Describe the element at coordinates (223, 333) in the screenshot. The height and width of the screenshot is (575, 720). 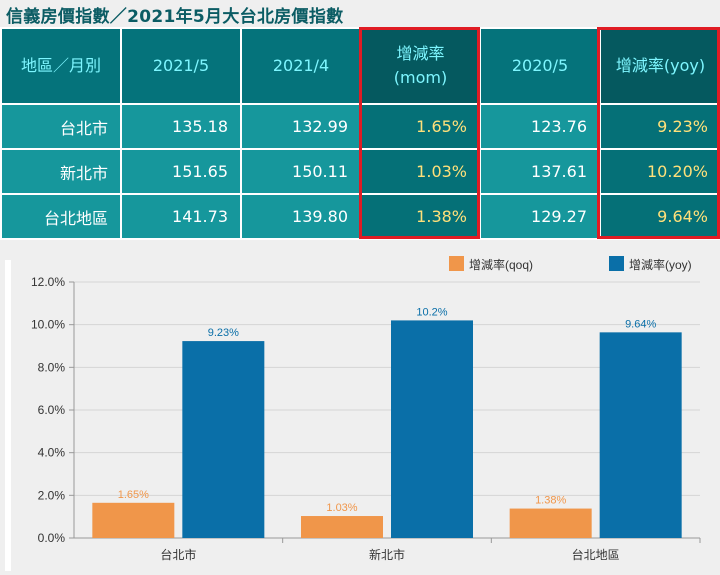
I see `bar-data-label: 9.23%` at that location.